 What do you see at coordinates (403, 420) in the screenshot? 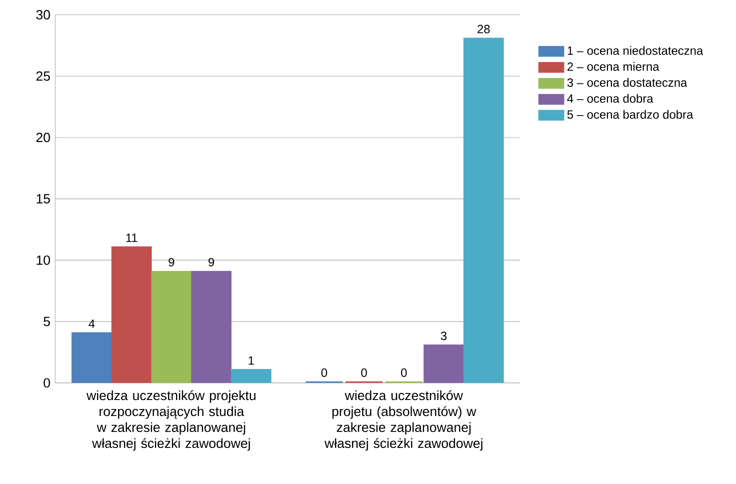
I see `x-tick-label: wiedza uczestników projetu (absolwentów) w zakresie zaplanowanej własnej ścieżki zawodowej` at bounding box center [403, 420].